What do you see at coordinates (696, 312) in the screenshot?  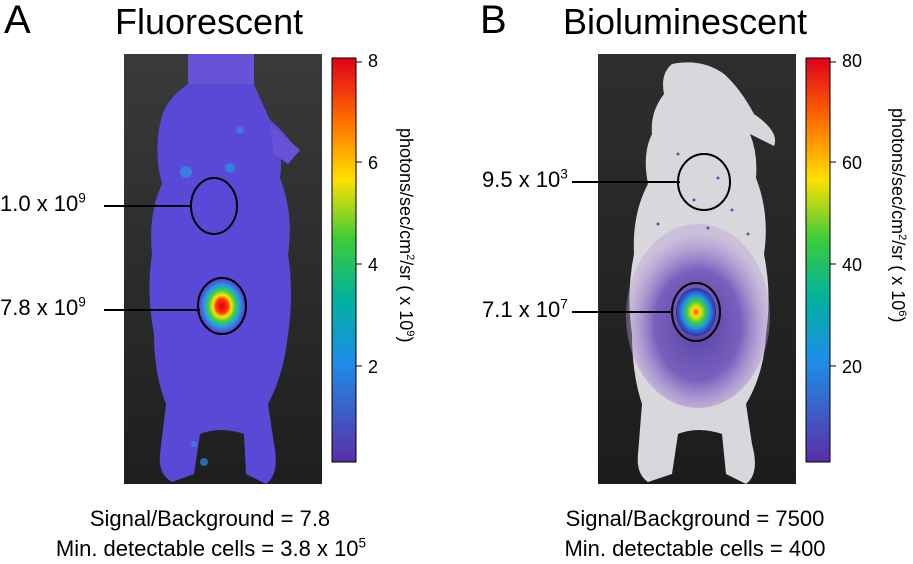 I see `biolum-tumor-signal` at bounding box center [696, 312].